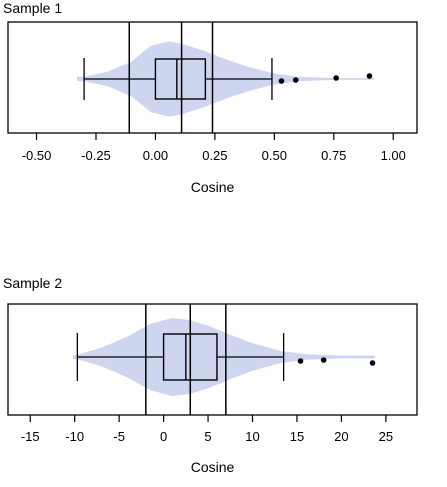 This screenshot has height=487, width=447. What do you see at coordinates (33, 8) in the screenshot?
I see `panel-1-title: Sample 1` at bounding box center [33, 8].